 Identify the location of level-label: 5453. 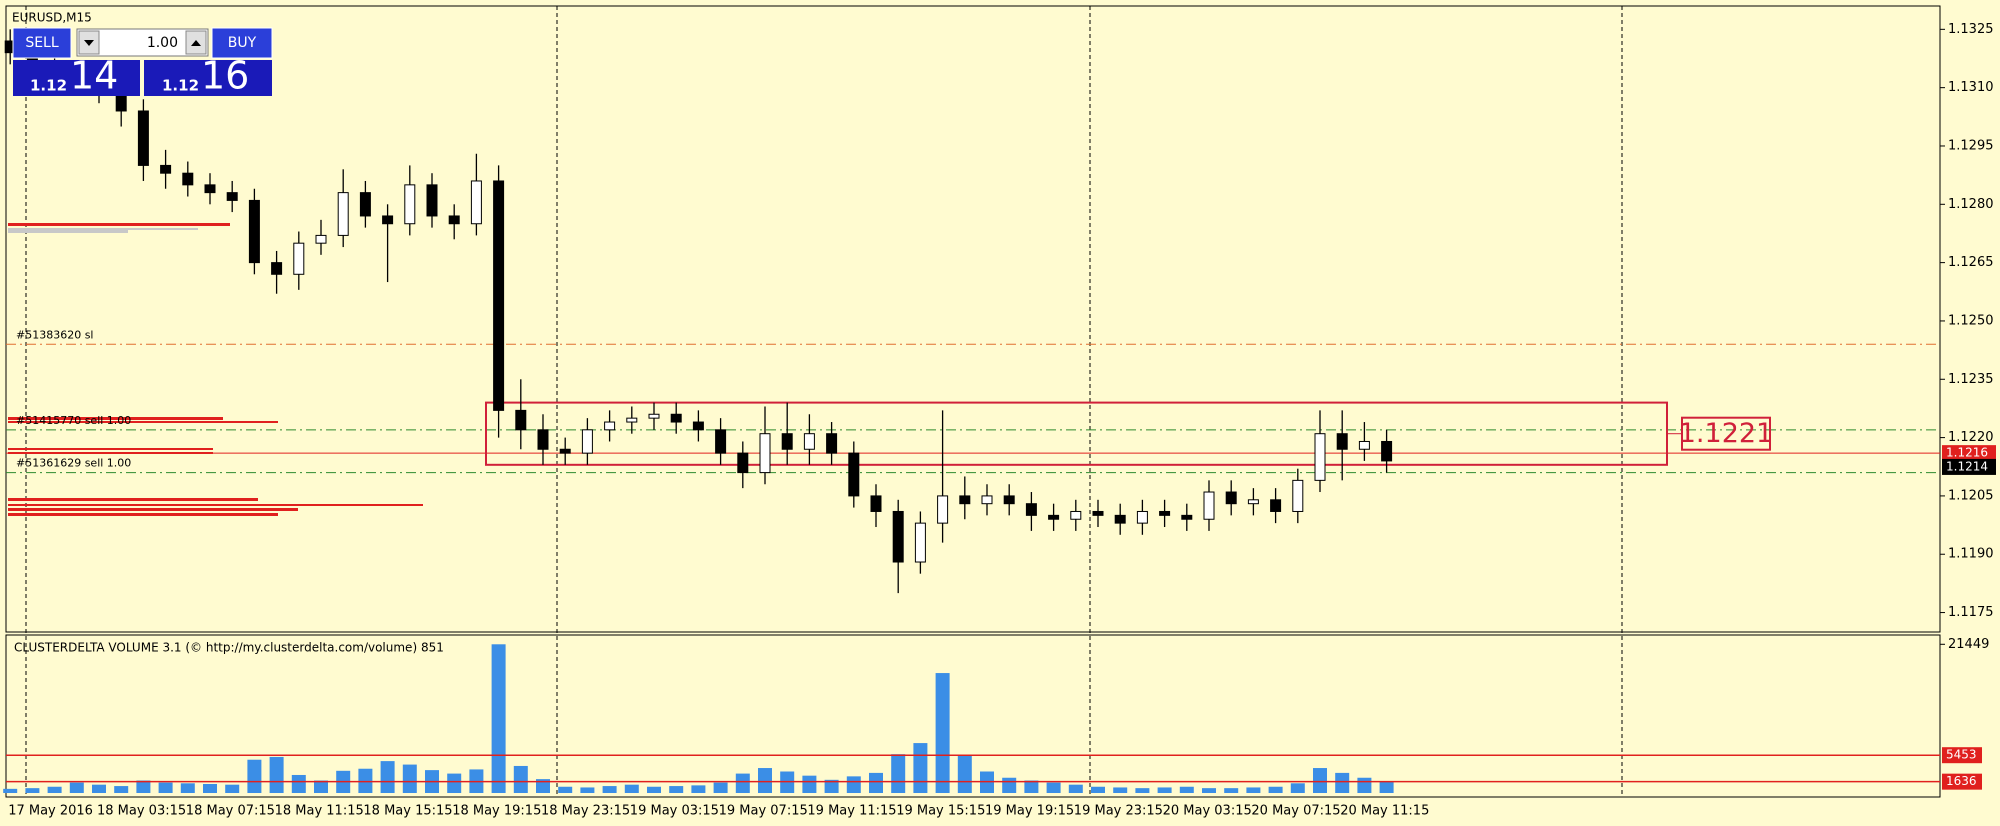
(1961, 755).